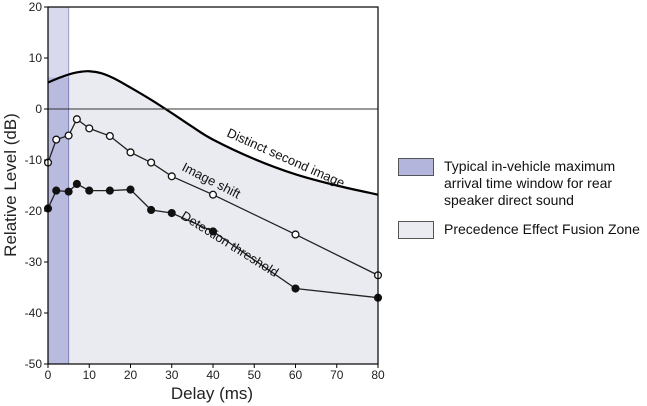  Describe the element at coordinates (212, 393) in the screenshot. I see `x-axis-label: Delay (ms)` at that location.